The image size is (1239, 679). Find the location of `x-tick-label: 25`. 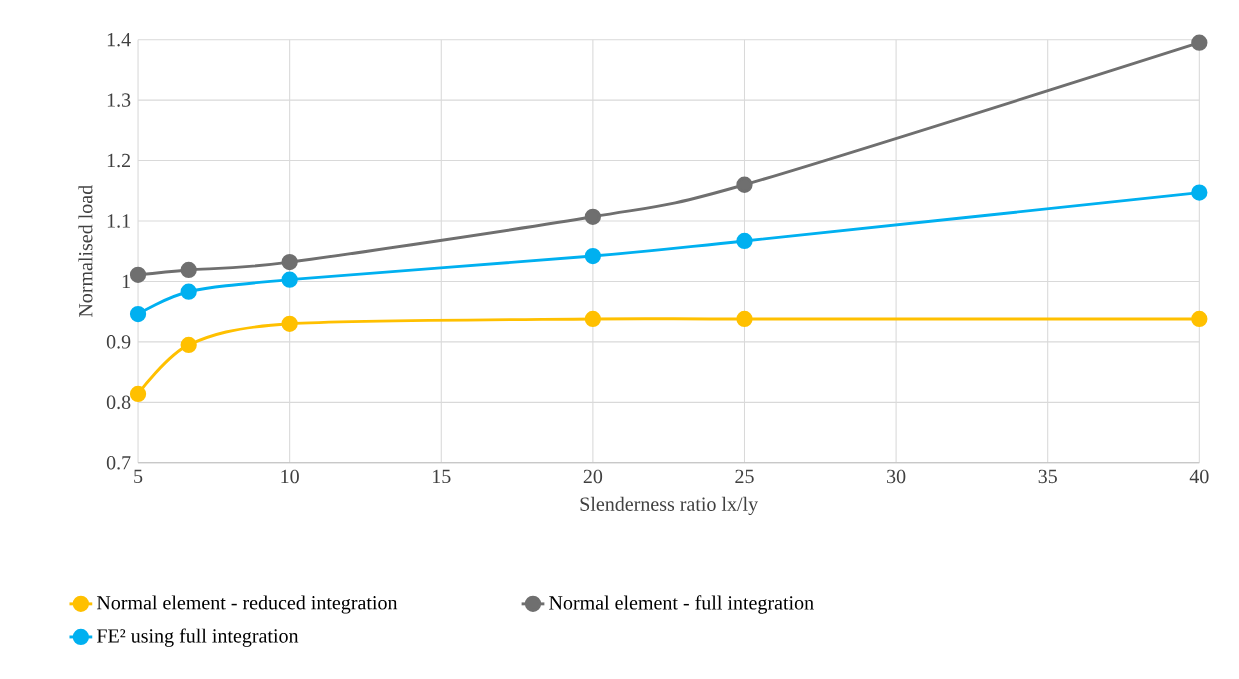

x-tick-label: 25 is located at coordinates (744, 476).